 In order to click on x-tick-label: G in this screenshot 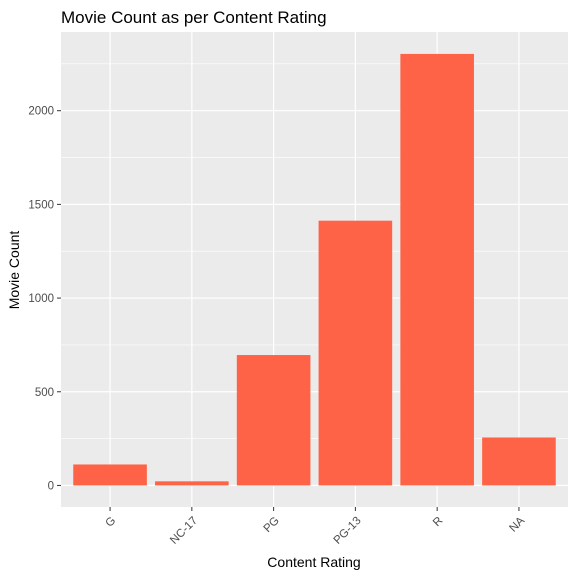, I will do `click(111, 522)`.